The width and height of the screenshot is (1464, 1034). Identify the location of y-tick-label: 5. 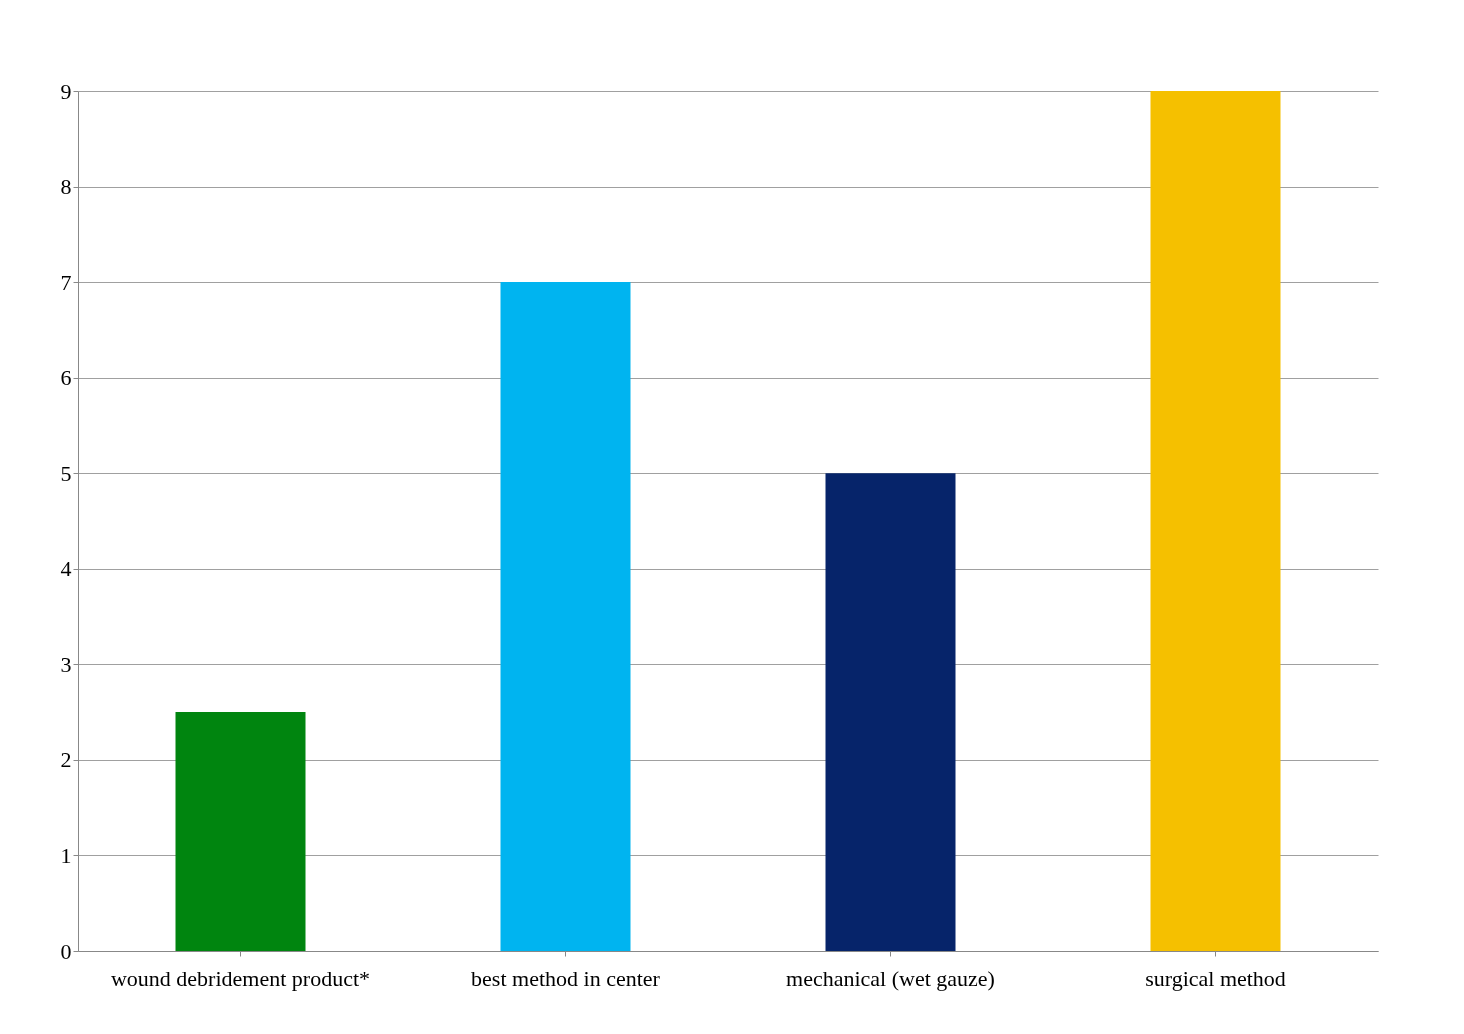
(66, 473).